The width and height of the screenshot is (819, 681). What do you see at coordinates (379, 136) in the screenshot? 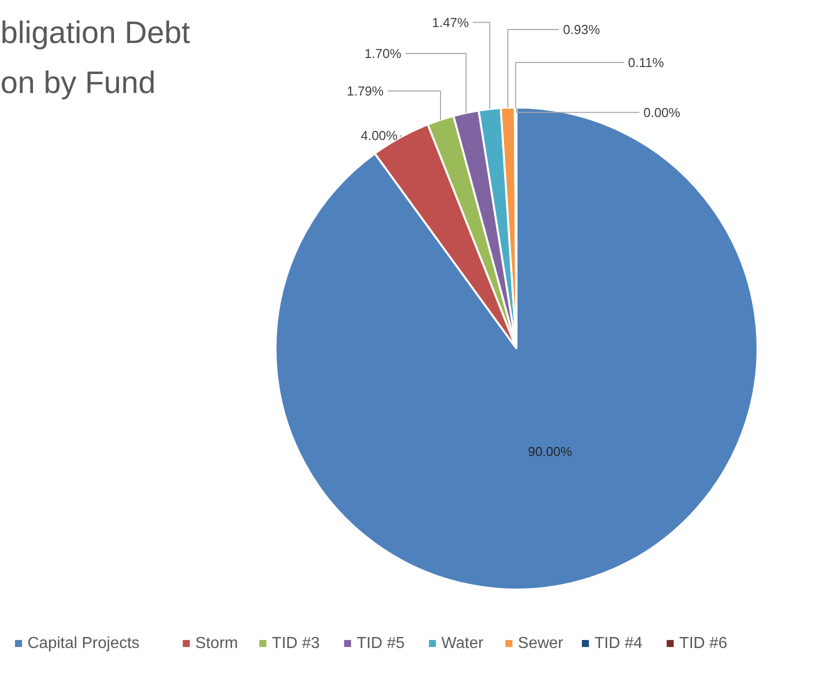
I see `data-label: 4.00%` at bounding box center [379, 136].